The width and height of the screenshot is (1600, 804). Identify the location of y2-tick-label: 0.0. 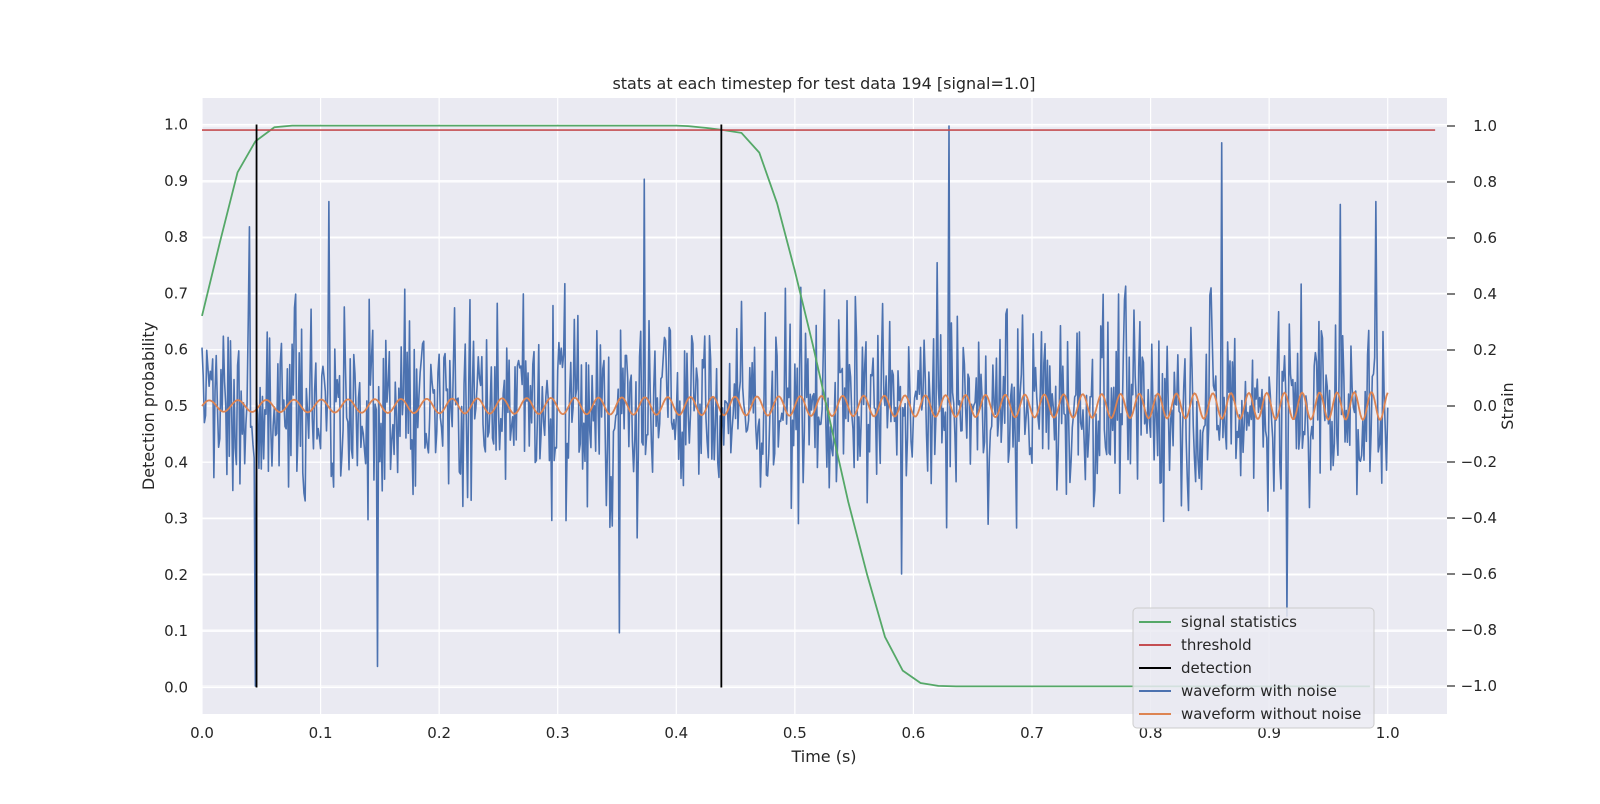
(1485, 406).